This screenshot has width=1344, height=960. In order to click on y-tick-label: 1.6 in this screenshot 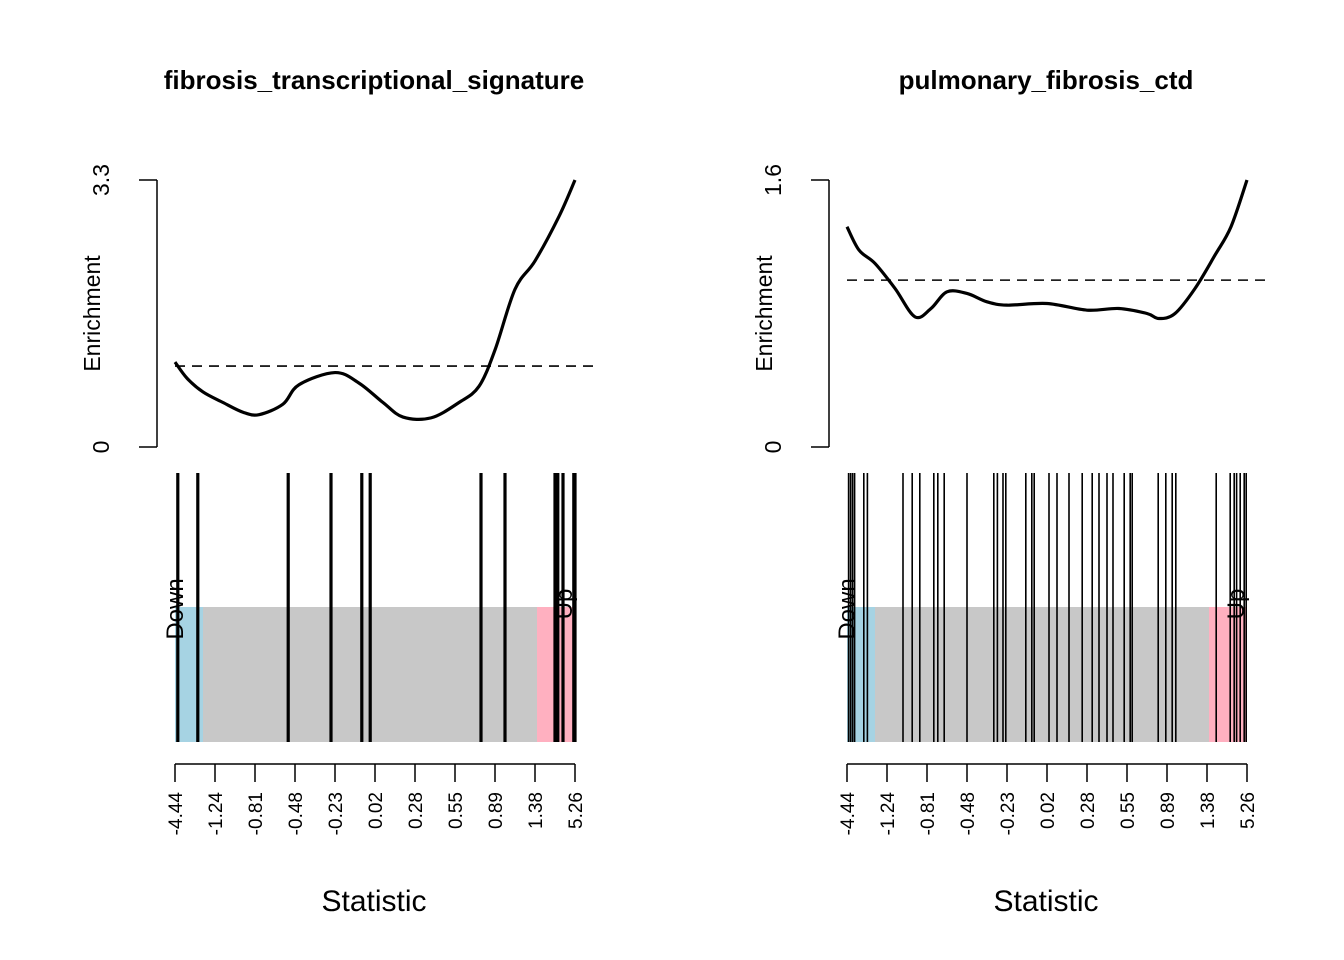, I will do `click(773, 180)`.